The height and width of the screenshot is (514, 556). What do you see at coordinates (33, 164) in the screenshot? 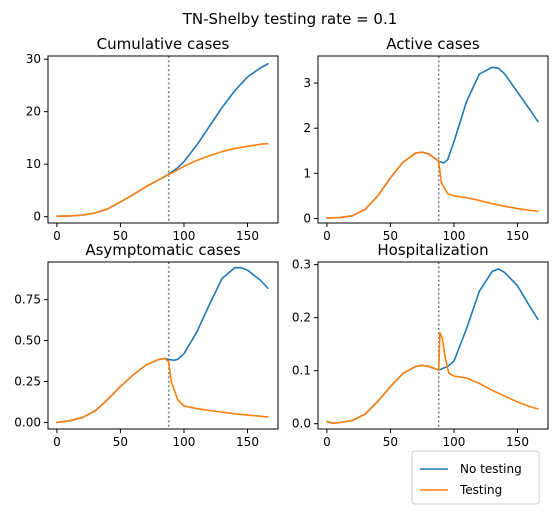
I see `y-tick-label: 10` at bounding box center [33, 164].